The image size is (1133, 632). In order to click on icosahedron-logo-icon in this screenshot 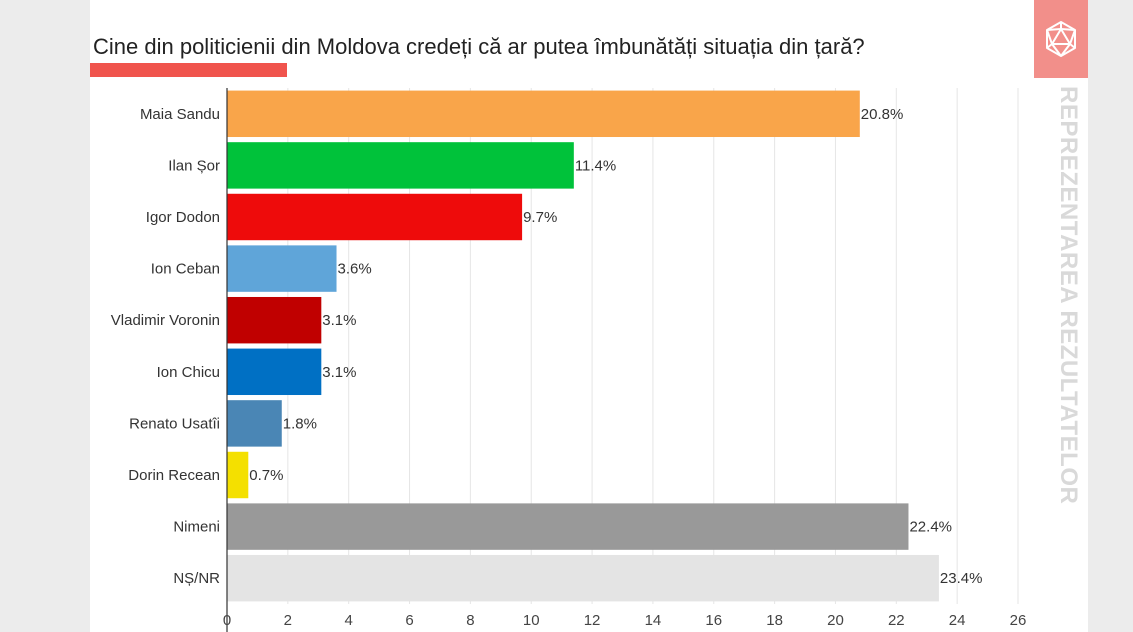, I will do `click(1061, 39)`.